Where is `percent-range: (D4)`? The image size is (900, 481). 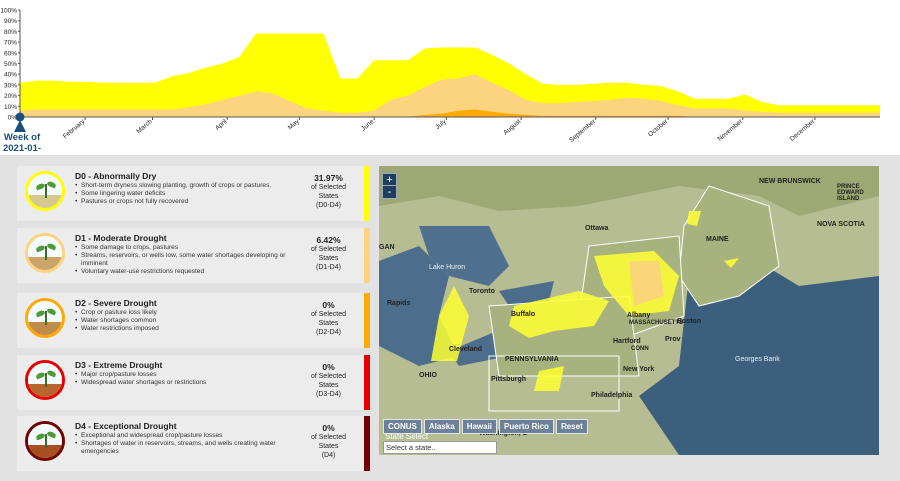 percent-range: (D4) is located at coordinates (328, 455).